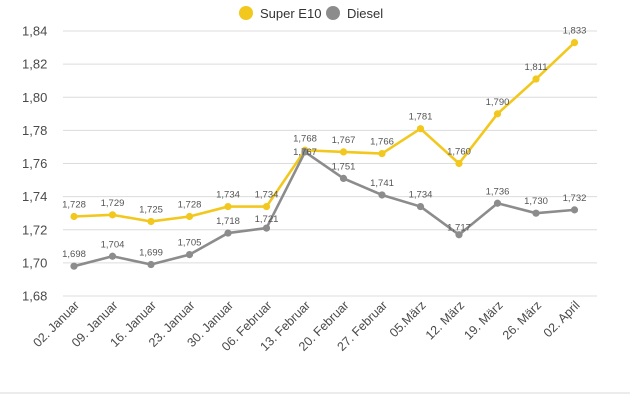  I want to click on data-label: 1,741, so click(382, 183).